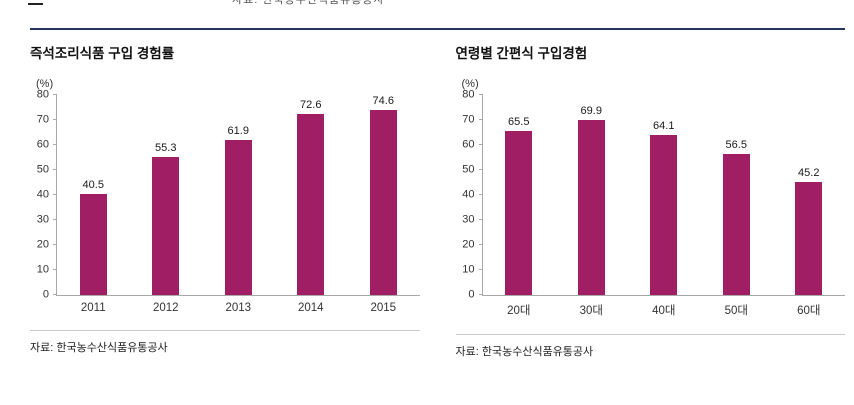 The height and width of the screenshot is (405, 854). I want to click on bar-group: 69.9, so click(591, 195).